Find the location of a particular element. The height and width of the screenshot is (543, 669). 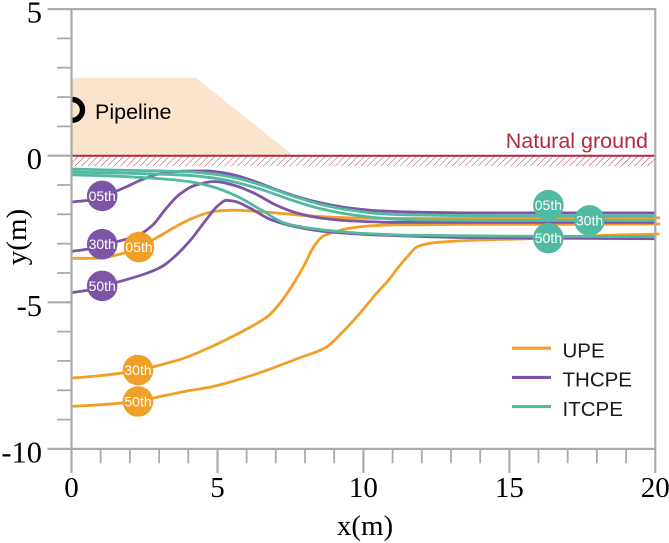

svg-text: Natural ground is located at coordinates (577, 141).